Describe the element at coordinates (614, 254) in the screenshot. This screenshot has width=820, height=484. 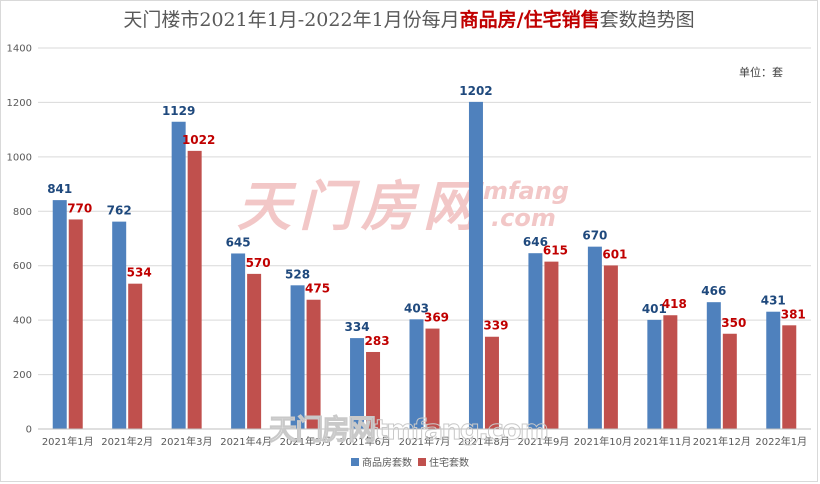
I see `data-label-series2: 601` at that location.